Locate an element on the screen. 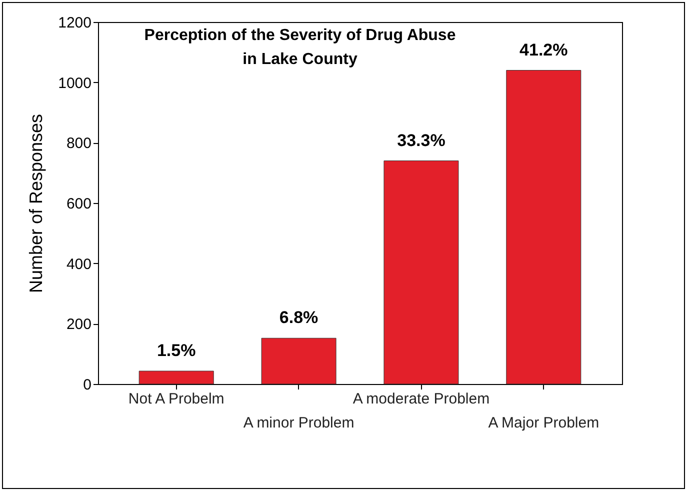 This screenshot has height=491, width=687. annotation: 41.2% is located at coordinates (544, 50).